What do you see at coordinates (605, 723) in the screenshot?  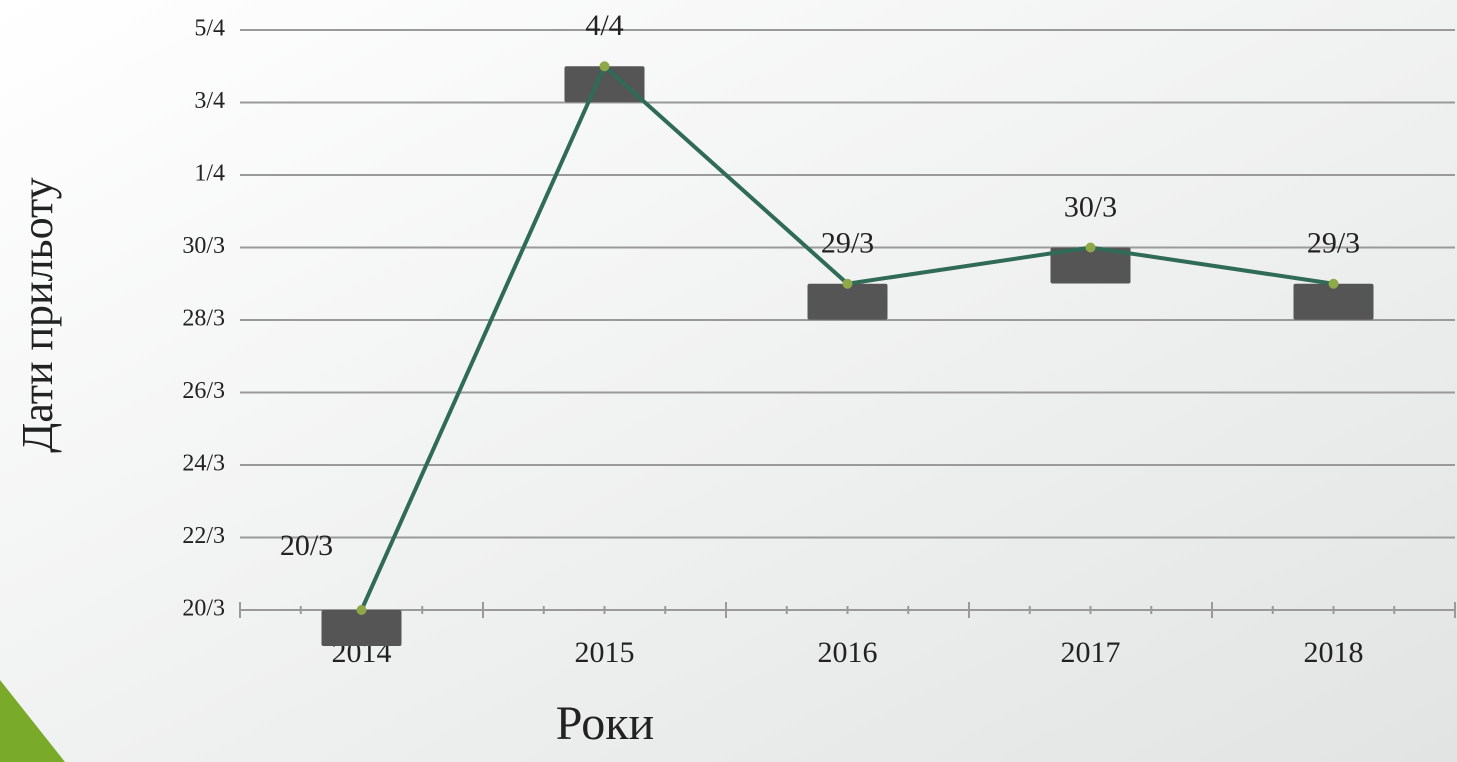 I see `x-axis-title: Роки` at bounding box center [605, 723].